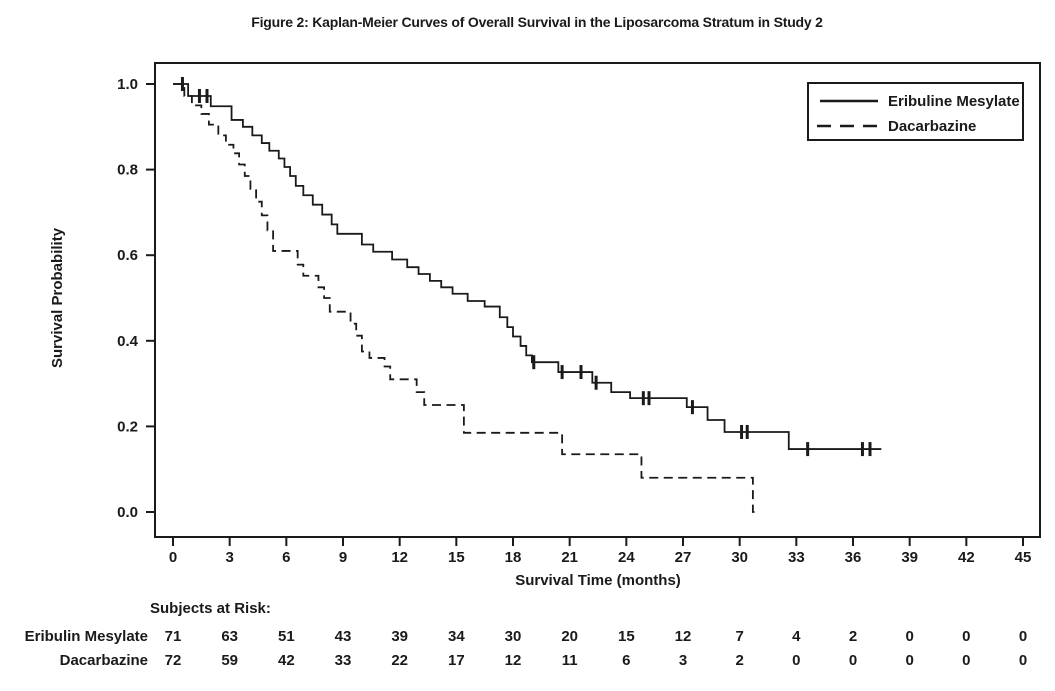  I want to click on x-tick-label: 21, so click(569, 557).